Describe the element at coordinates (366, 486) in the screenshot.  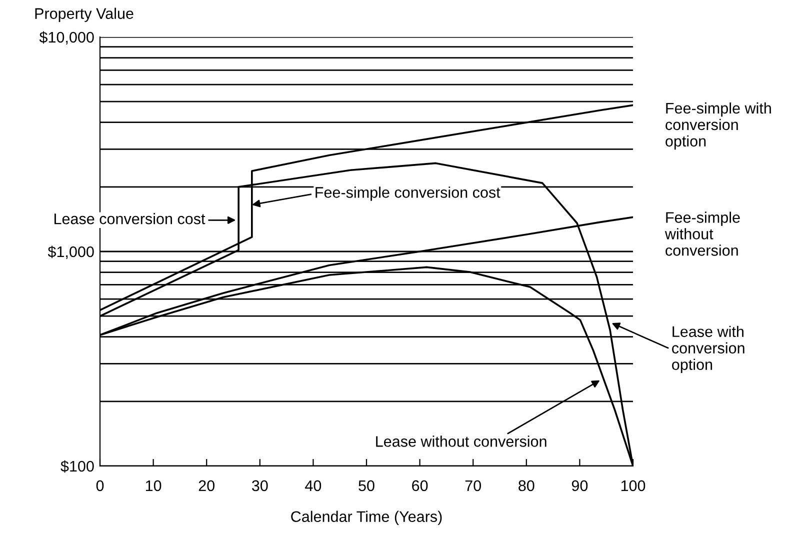
I see `x-tick-label: 50` at that location.